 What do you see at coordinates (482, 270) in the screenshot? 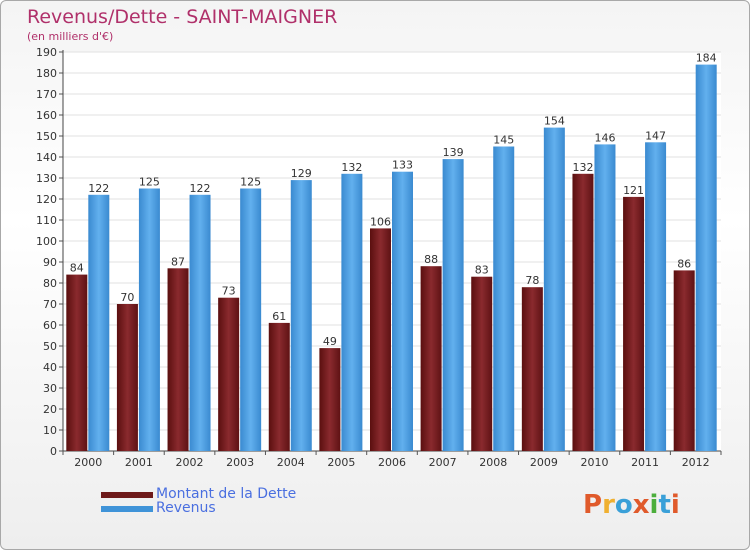
I see `data-label-debt: 83` at bounding box center [482, 270].